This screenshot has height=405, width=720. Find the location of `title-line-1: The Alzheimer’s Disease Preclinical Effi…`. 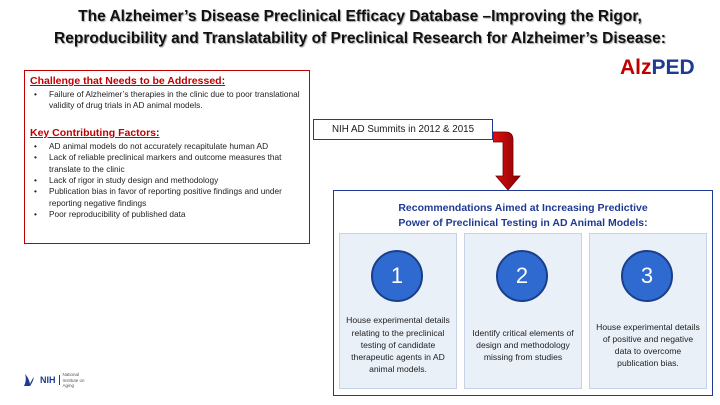

title-line-1: The Alzheimer’s Disease Preclinical Effi… is located at coordinates (360, 16).